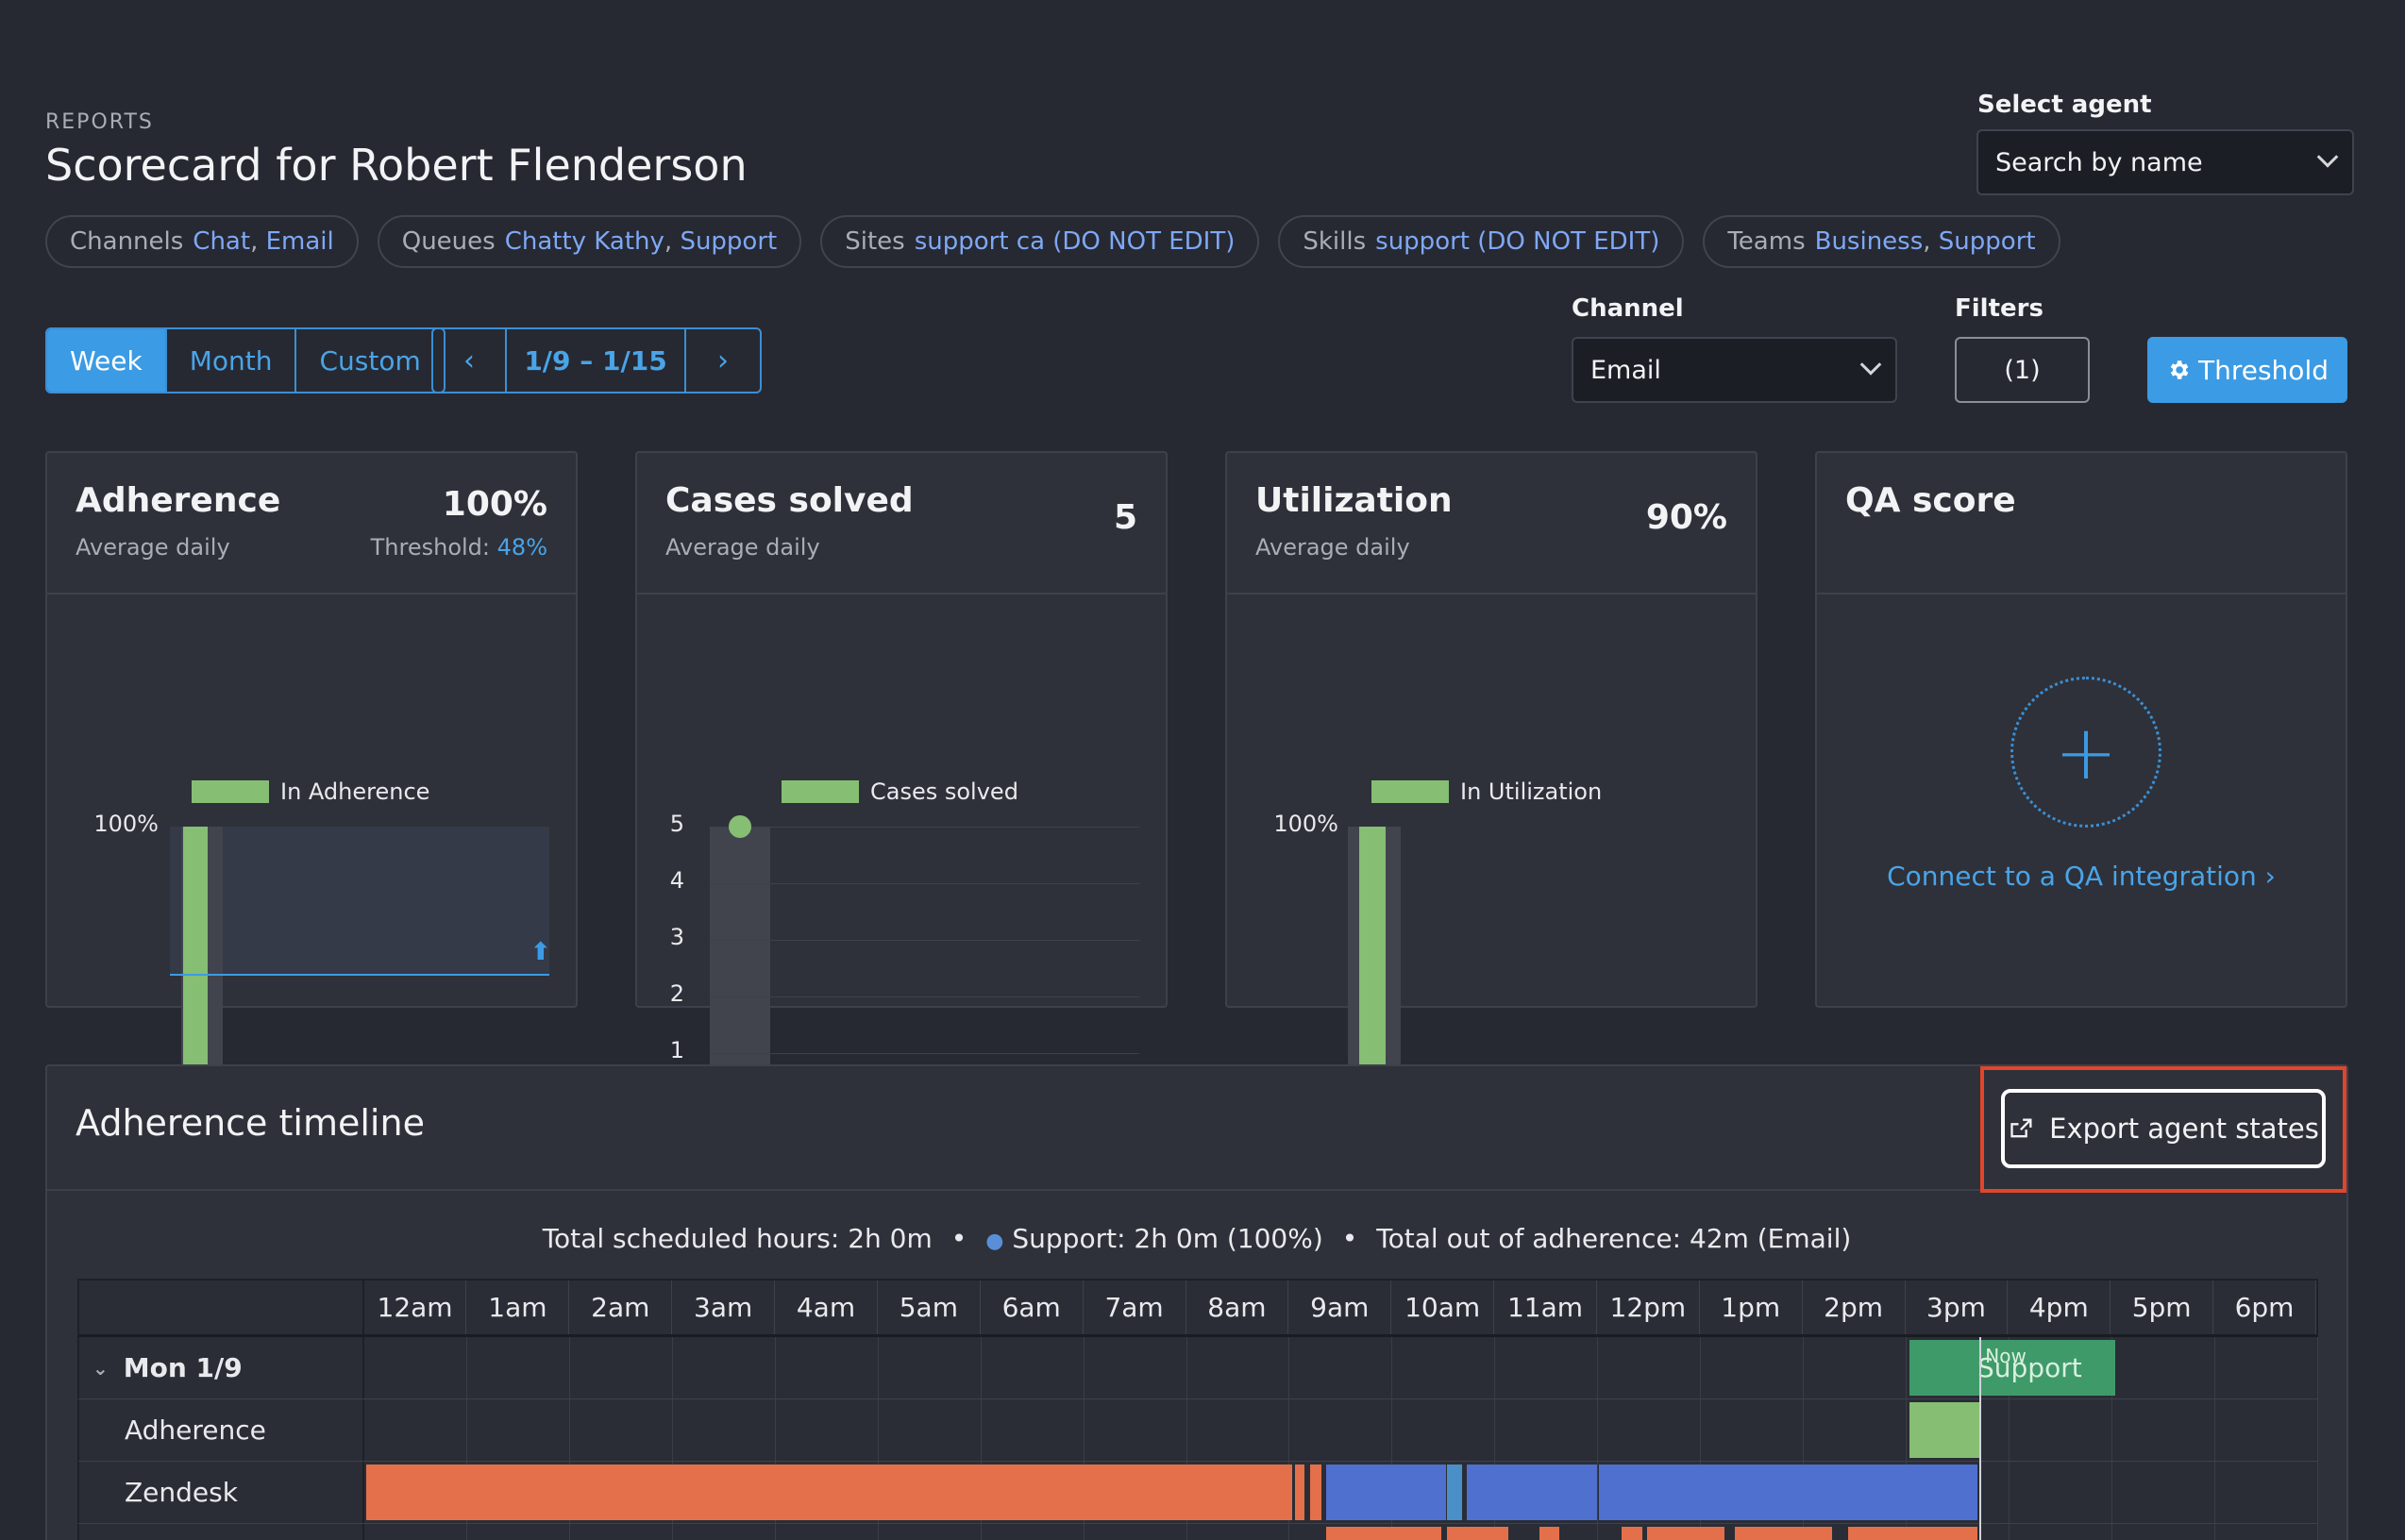  I want to click on card-subtitle: Average daily, so click(742, 547).